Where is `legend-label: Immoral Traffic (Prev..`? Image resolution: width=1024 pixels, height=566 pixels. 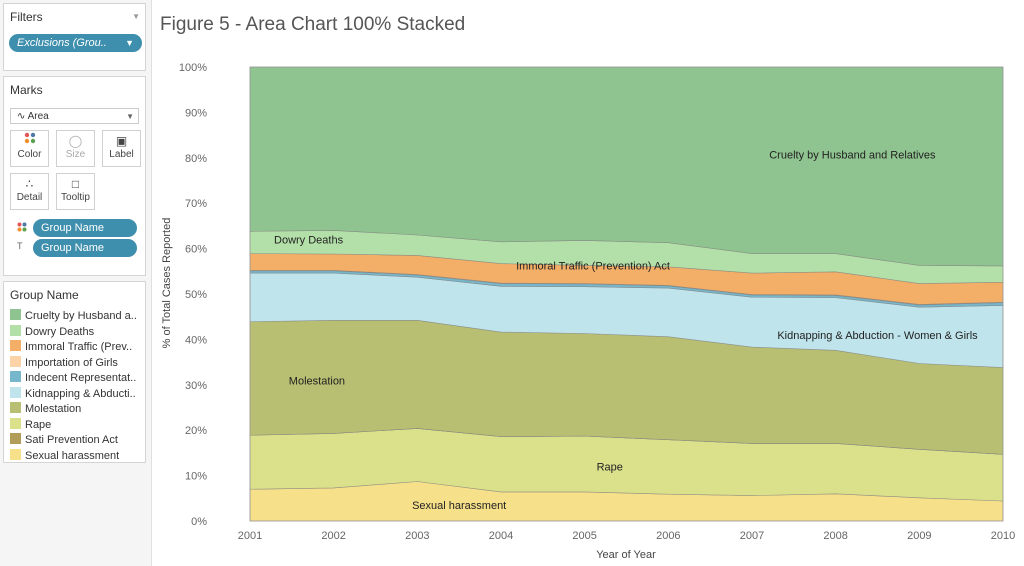 legend-label: Immoral Traffic (Prev.. is located at coordinates (79, 347).